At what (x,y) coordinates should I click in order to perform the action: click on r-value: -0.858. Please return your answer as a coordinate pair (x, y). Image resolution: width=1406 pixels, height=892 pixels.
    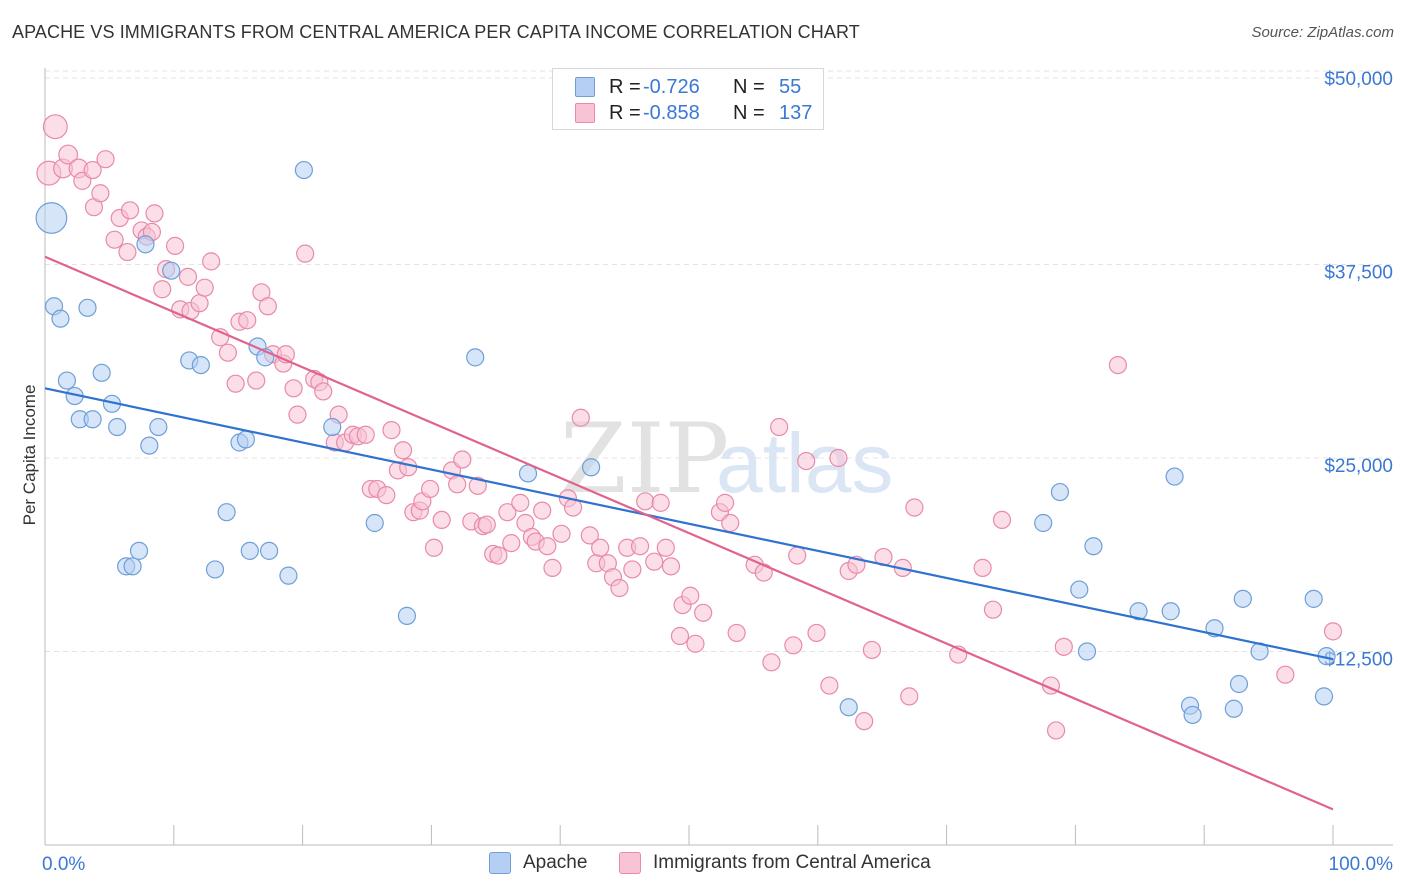
    Looking at the image, I should click on (671, 112).